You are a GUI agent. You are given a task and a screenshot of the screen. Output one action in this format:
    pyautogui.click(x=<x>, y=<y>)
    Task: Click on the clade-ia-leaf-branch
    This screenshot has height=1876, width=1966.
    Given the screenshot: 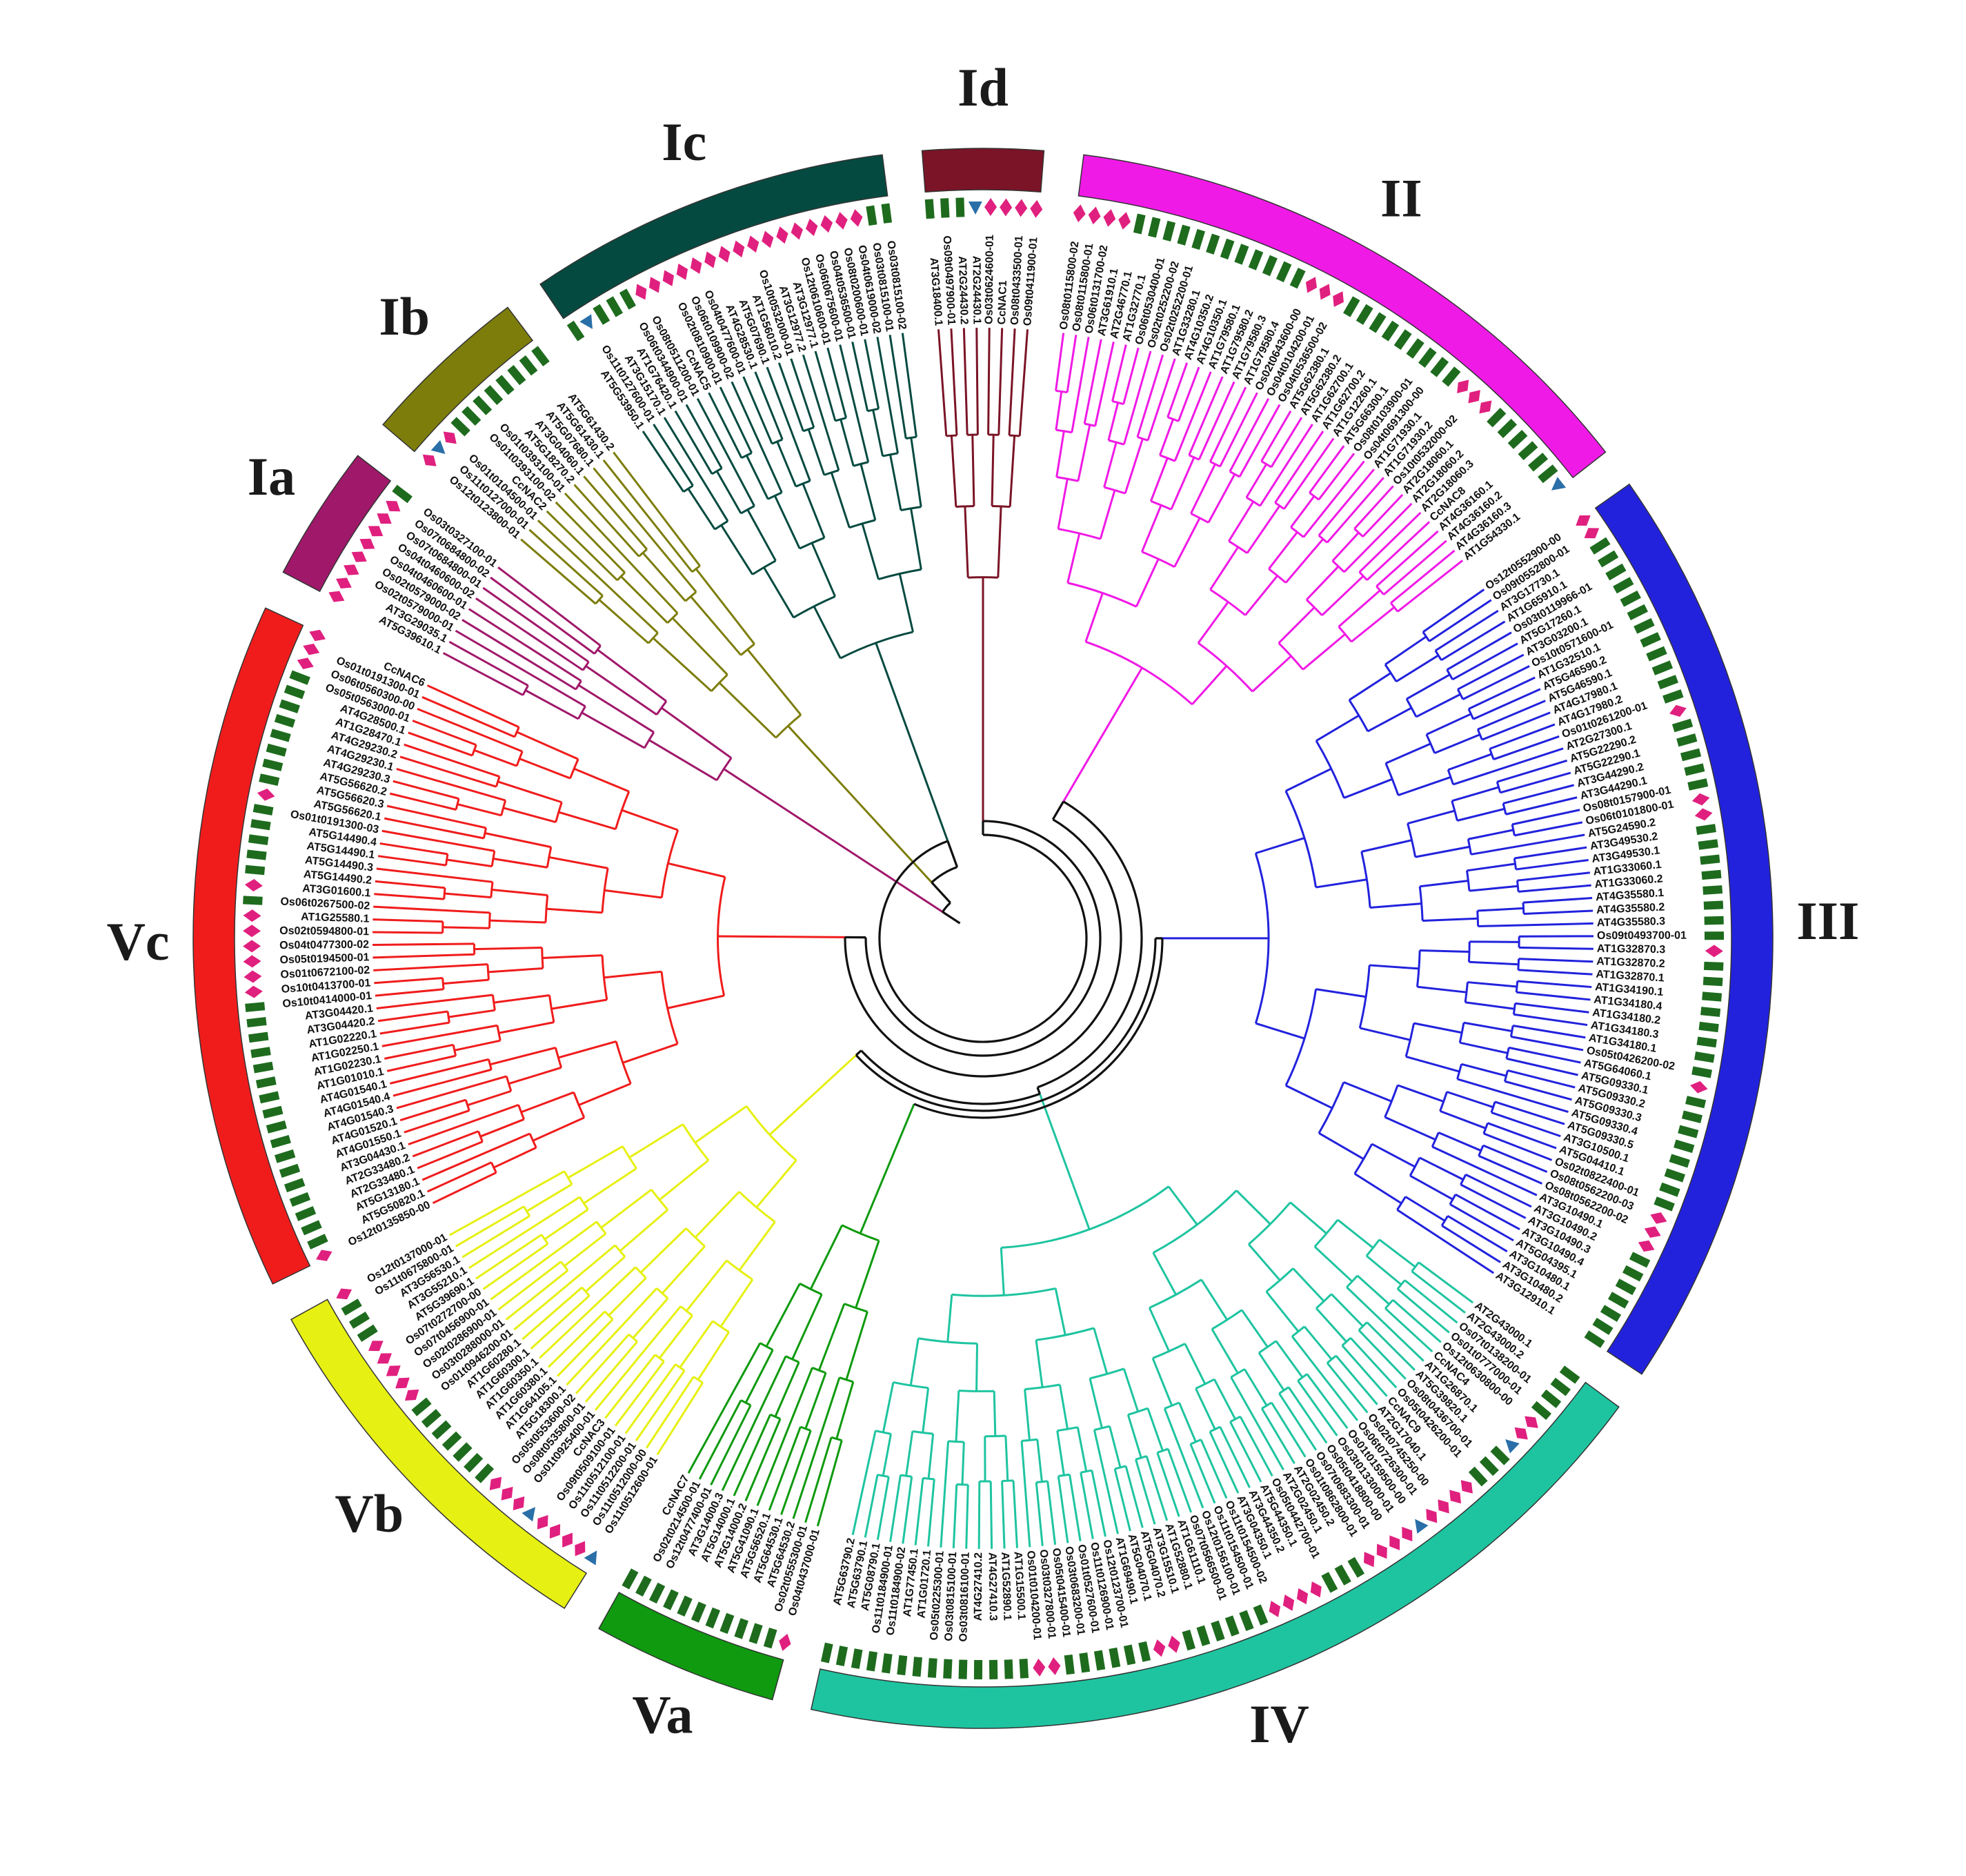 What is the action you would take?
    pyautogui.click(x=536, y=624)
    